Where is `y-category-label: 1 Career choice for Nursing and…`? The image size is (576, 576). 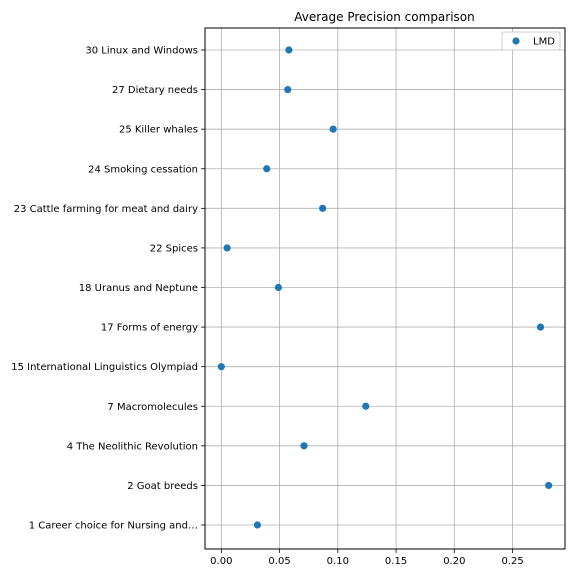
y-category-label: 1 Career choice for Nursing and… is located at coordinates (113, 526).